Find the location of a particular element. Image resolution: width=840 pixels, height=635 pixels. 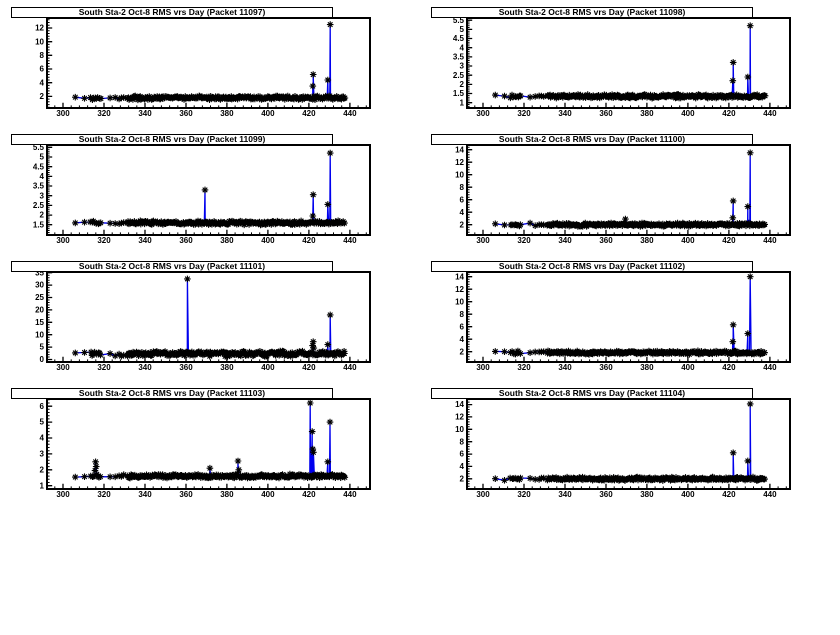

axis-labels: 1 2 3 4 5 6 300 320 340 360 380 400 420 440 is located at coordinates (199, 450).